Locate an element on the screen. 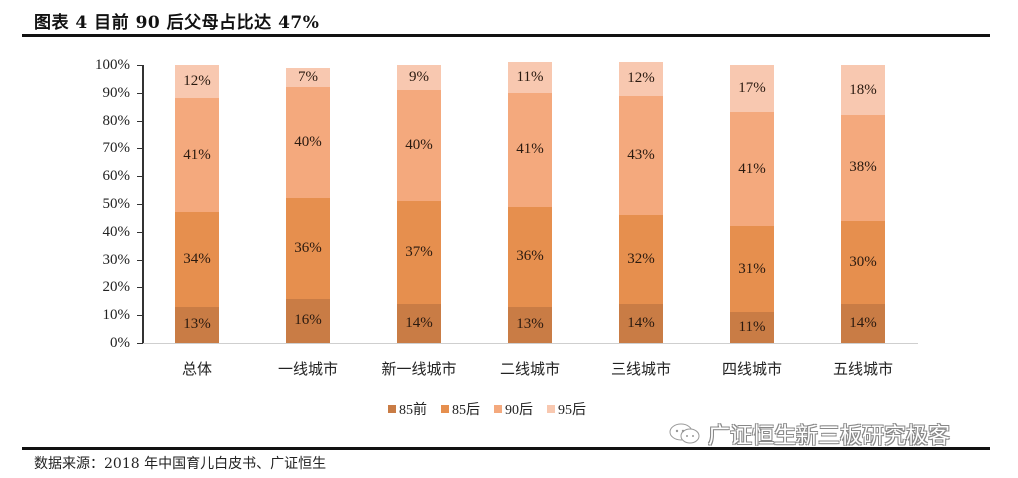  x-axis is located at coordinates (530, 343).